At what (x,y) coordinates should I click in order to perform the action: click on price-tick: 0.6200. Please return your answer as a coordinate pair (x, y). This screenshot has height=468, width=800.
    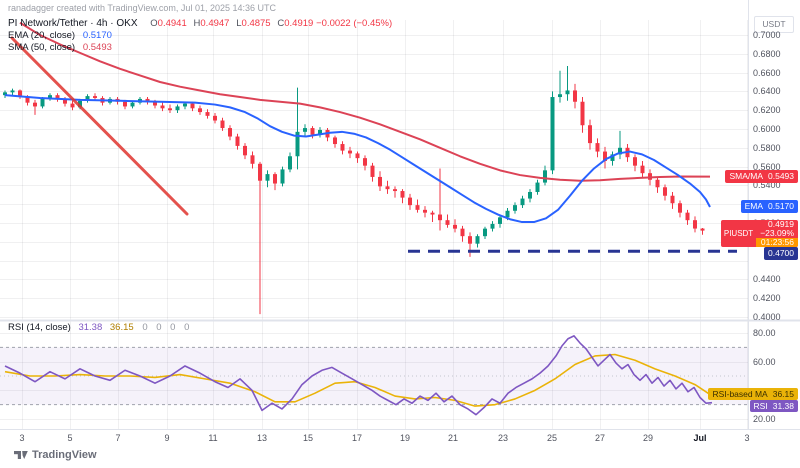
    Looking at the image, I should click on (767, 110).